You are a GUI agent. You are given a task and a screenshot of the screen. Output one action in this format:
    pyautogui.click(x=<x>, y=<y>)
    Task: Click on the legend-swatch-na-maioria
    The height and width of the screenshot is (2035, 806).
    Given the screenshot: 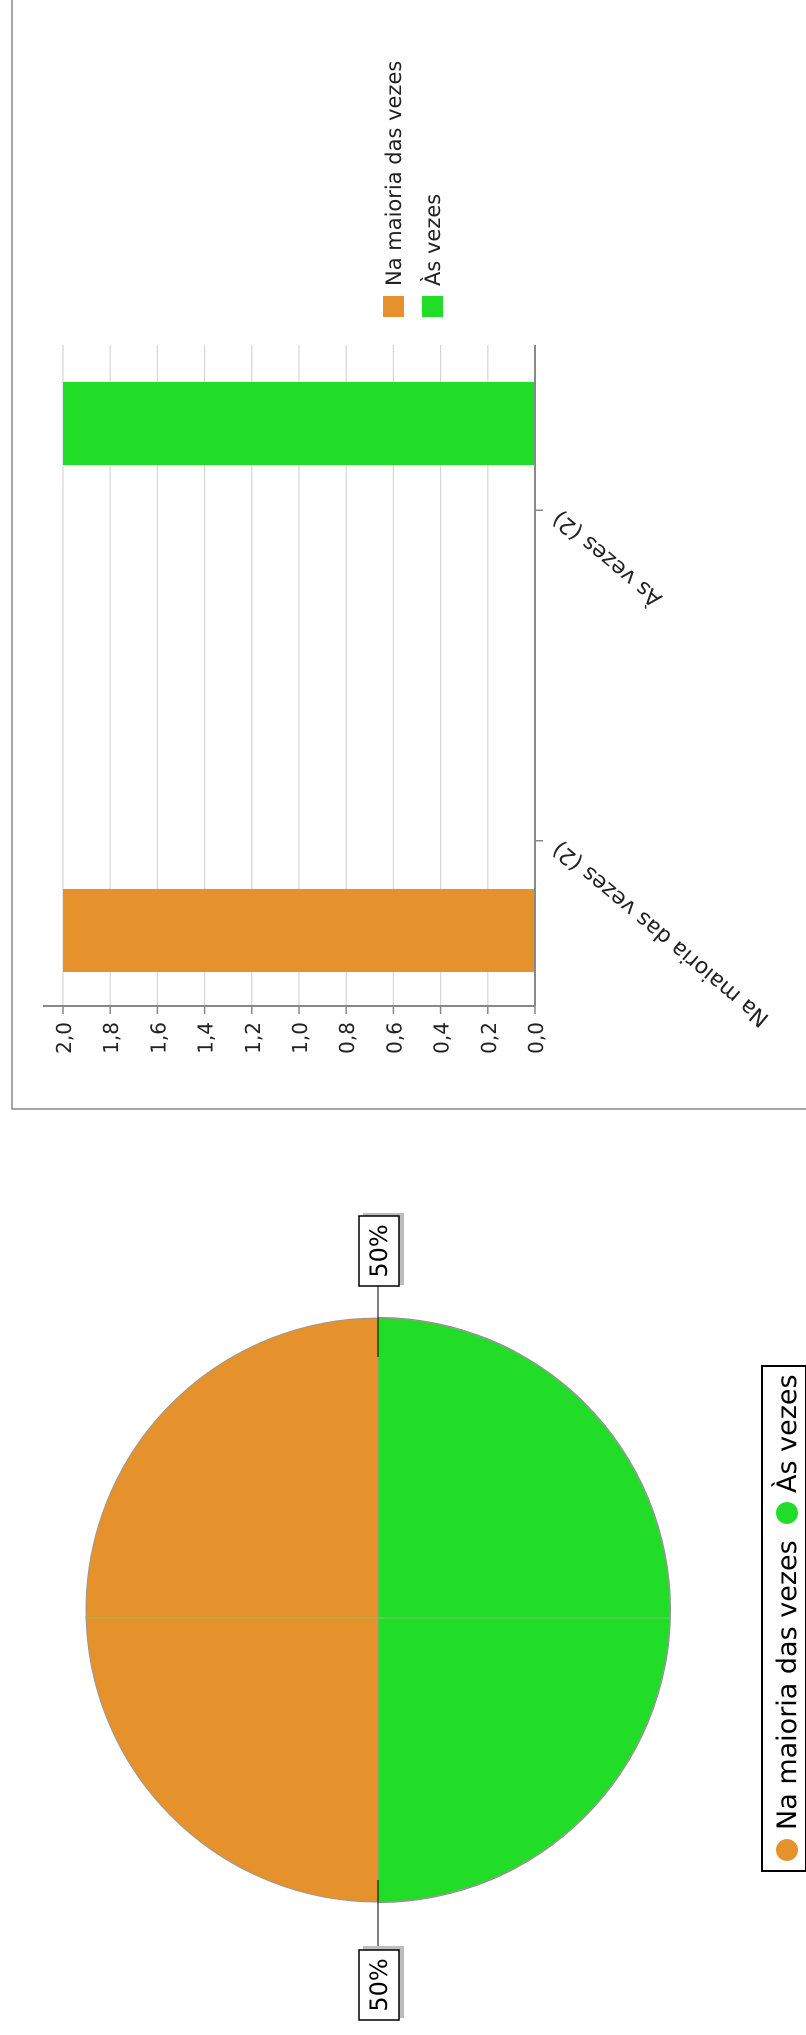 What is the action you would take?
    pyautogui.click(x=393, y=306)
    